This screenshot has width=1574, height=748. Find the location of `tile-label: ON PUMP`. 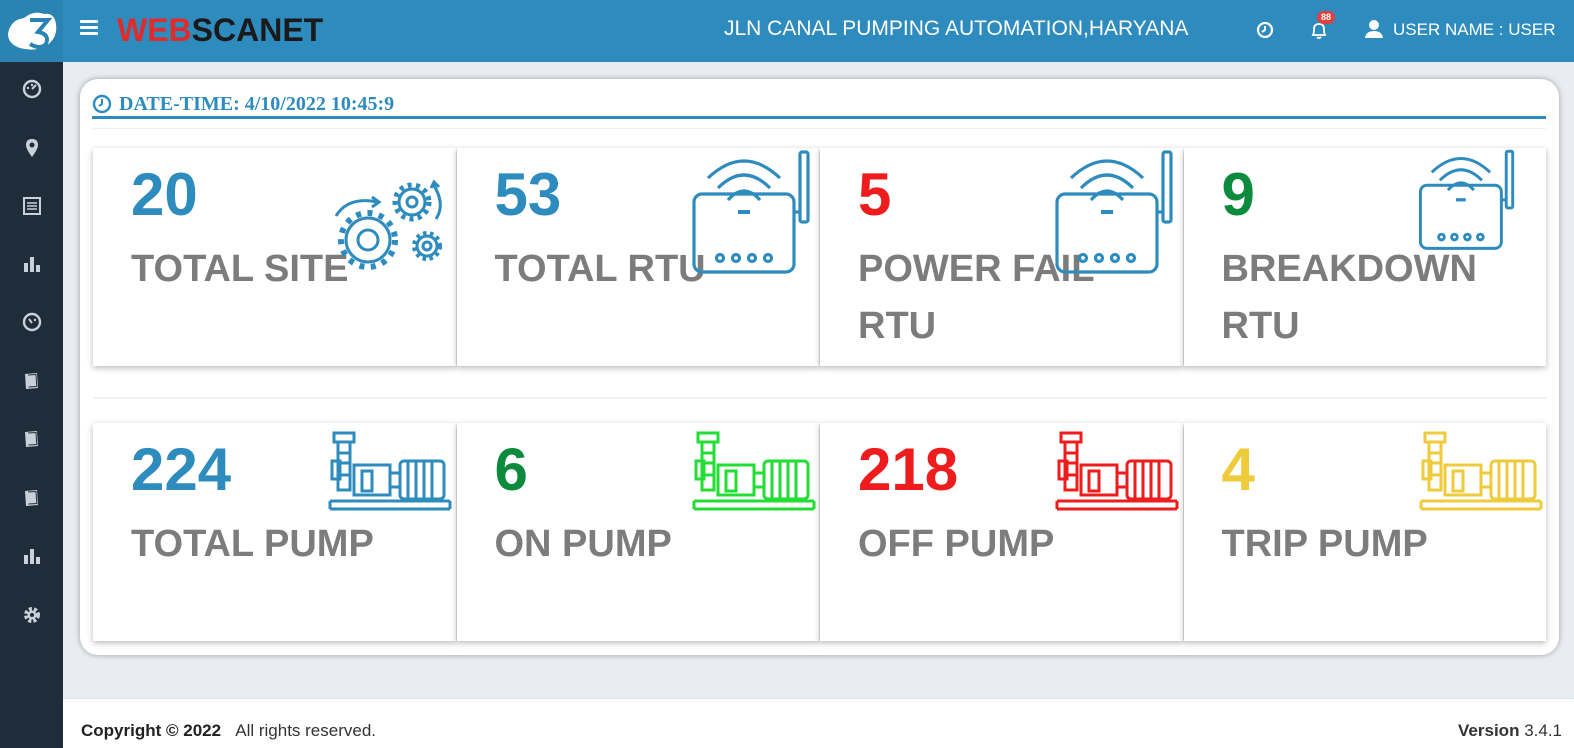

tile-label: ON PUMP is located at coordinates (583, 544).